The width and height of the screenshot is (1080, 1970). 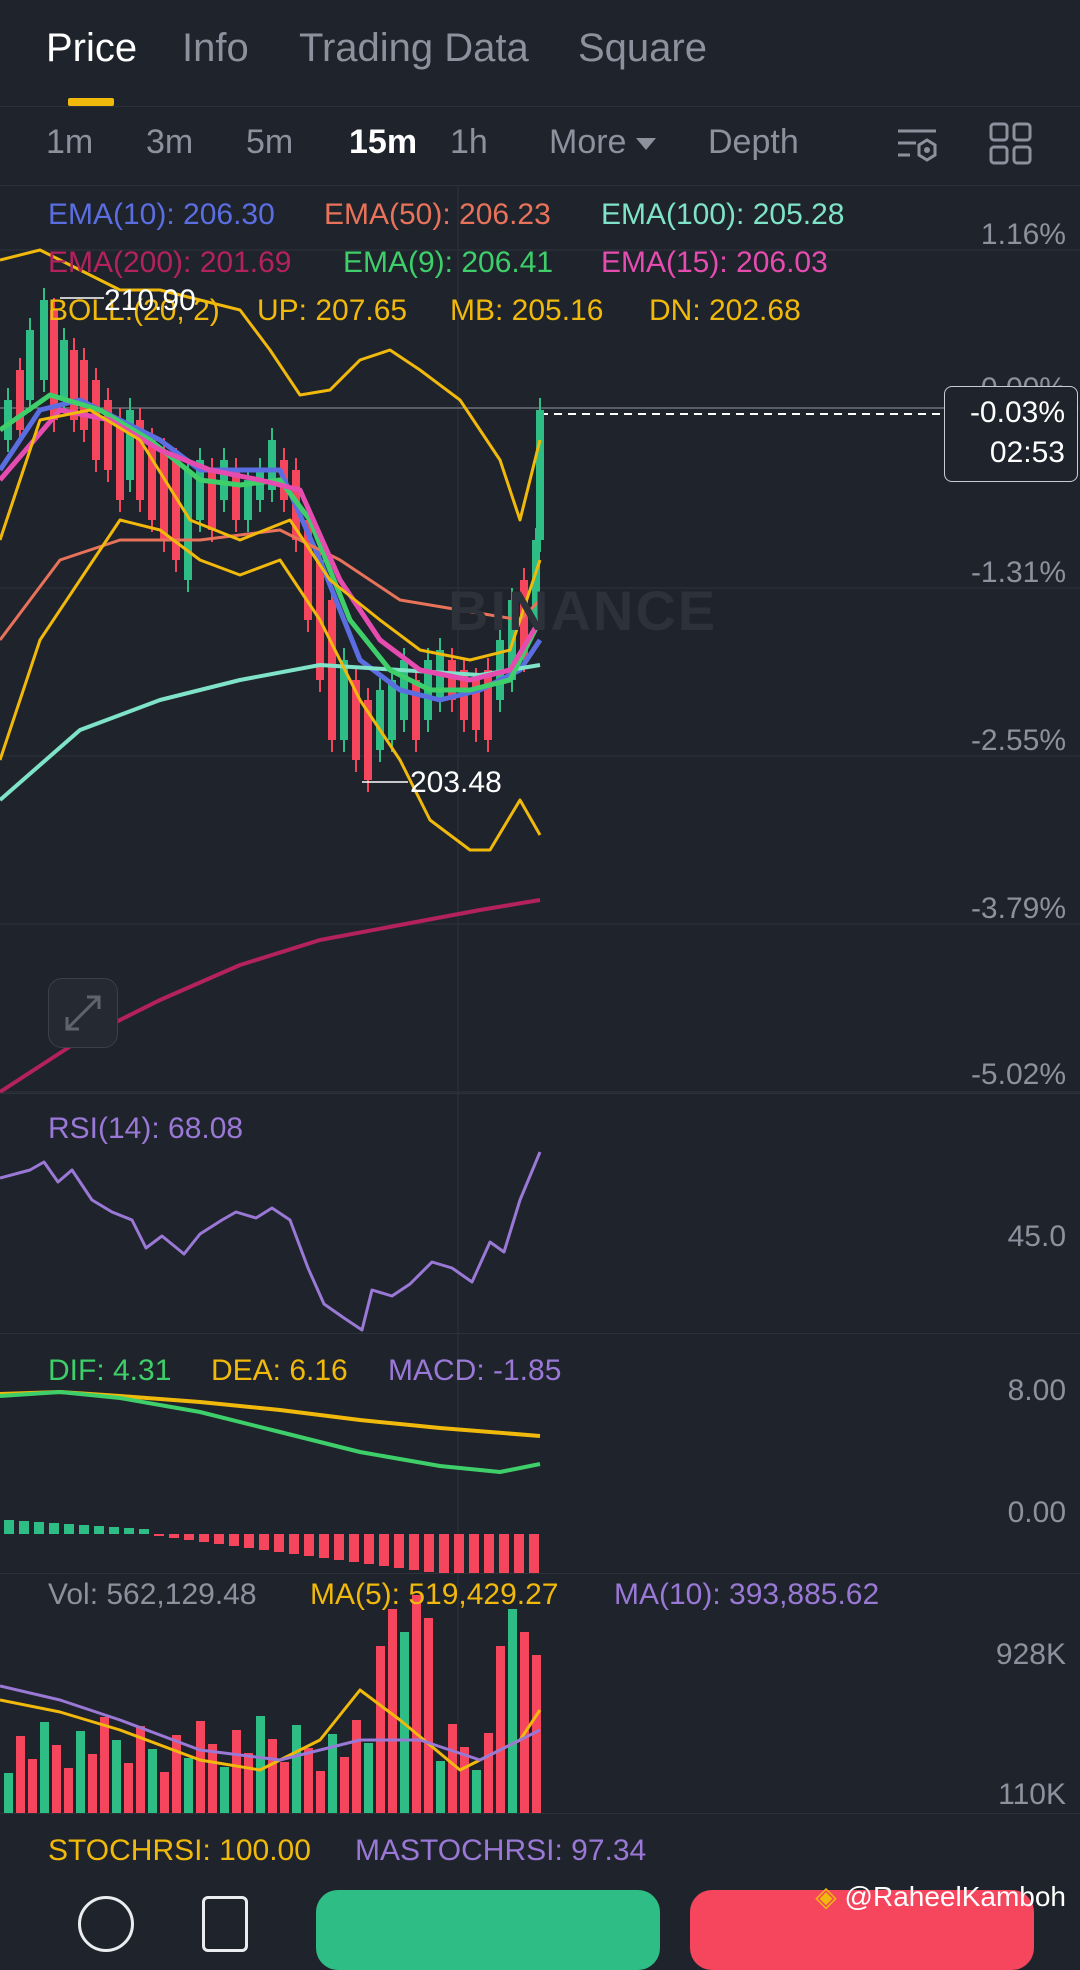 What do you see at coordinates (1011, 144) in the screenshot?
I see `grid-layout-icon` at bounding box center [1011, 144].